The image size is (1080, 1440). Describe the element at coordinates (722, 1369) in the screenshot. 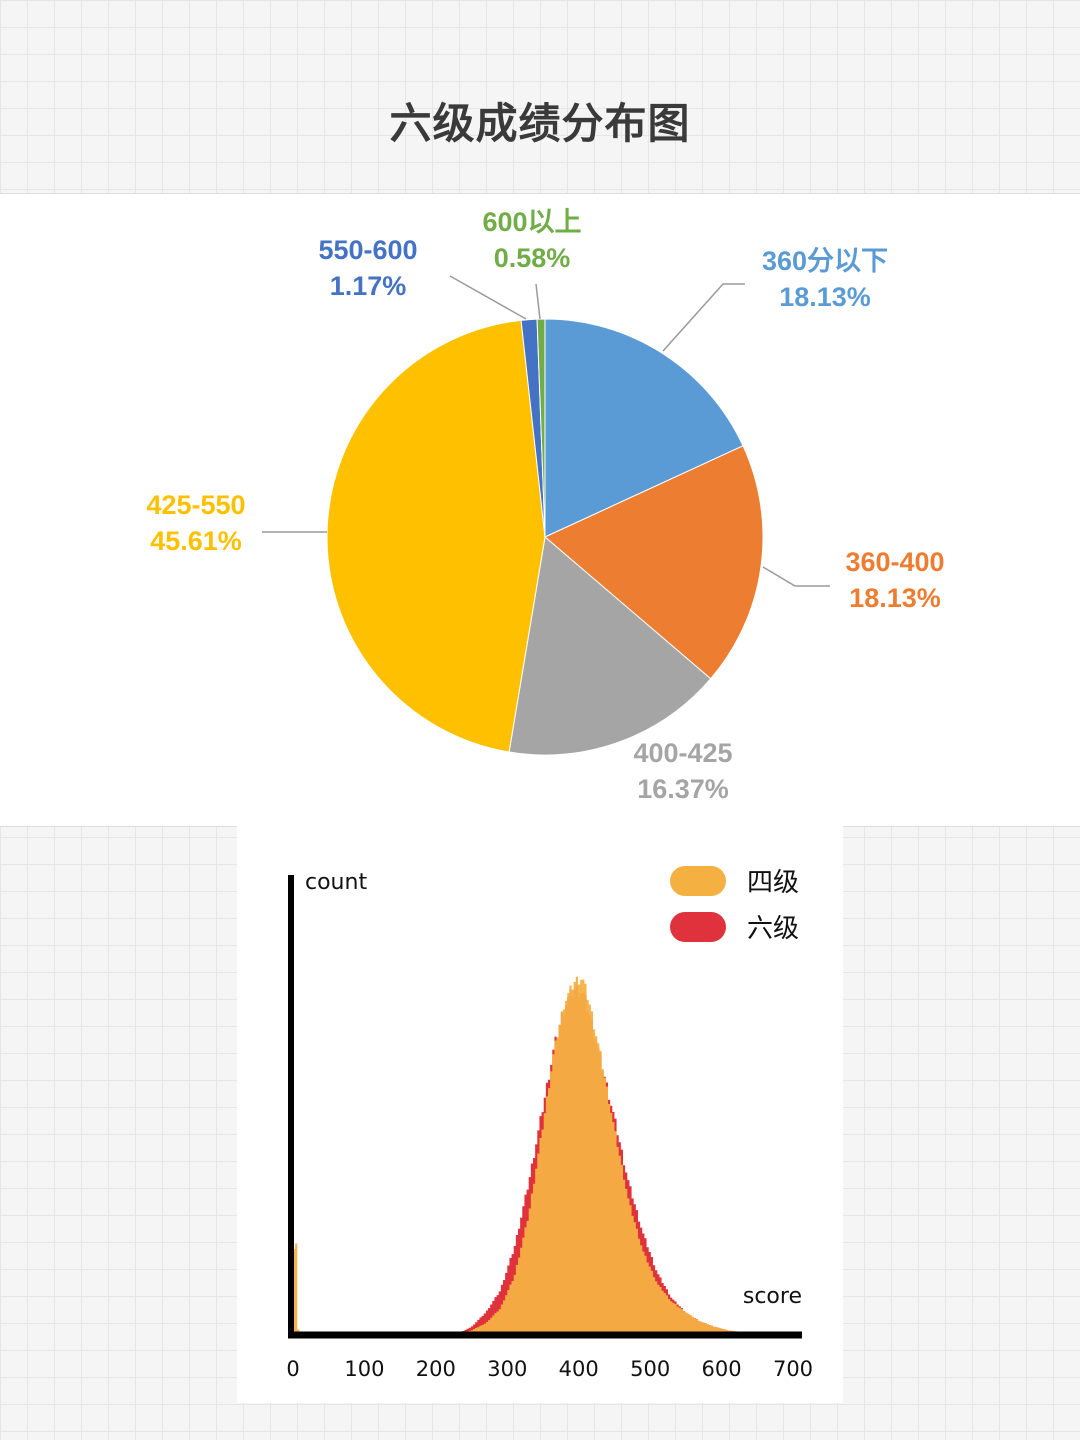

I see `x-tick-label-6: 600` at that location.